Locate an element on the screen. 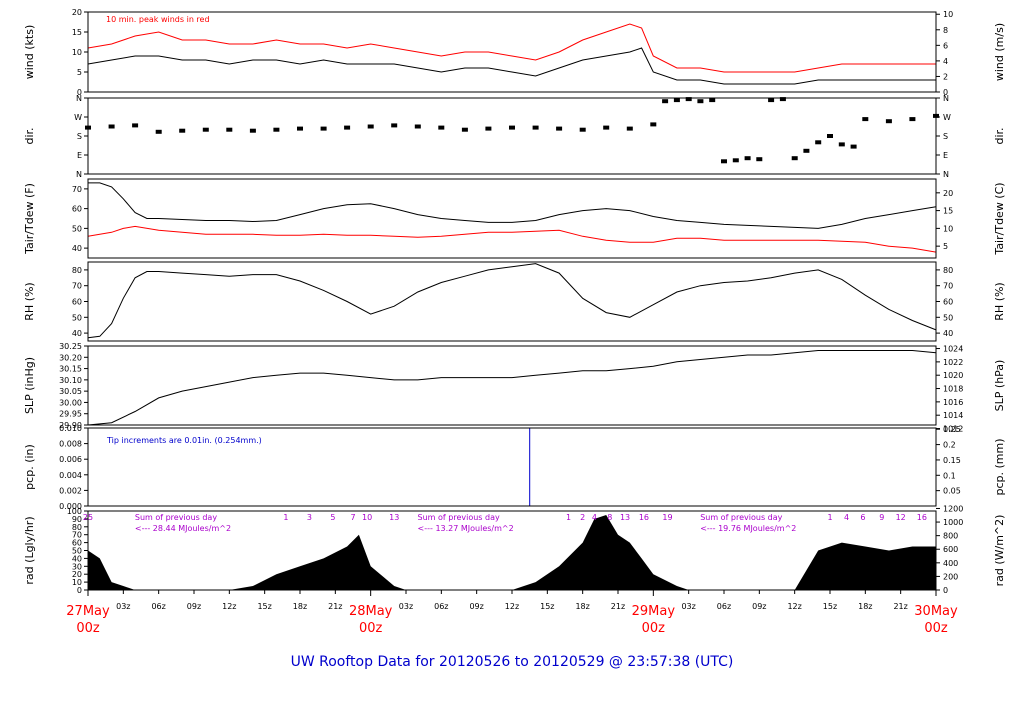 This screenshot has height=704, width=1024. pcp-left-tick-label: 0.004 is located at coordinates (70, 475).